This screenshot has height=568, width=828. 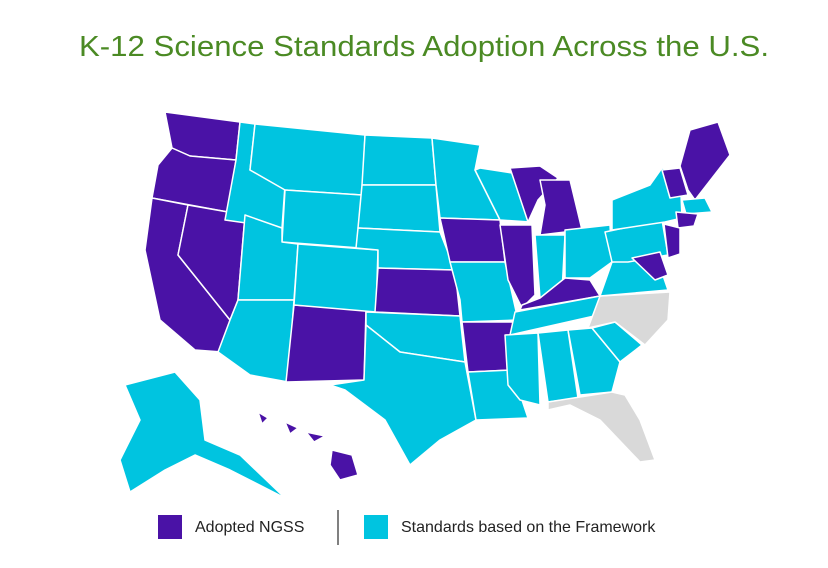 What do you see at coordinates (528, 527) in the screenshot?
I see `legend-label: Standards based on the Framework` at bounding box center [528, 527].